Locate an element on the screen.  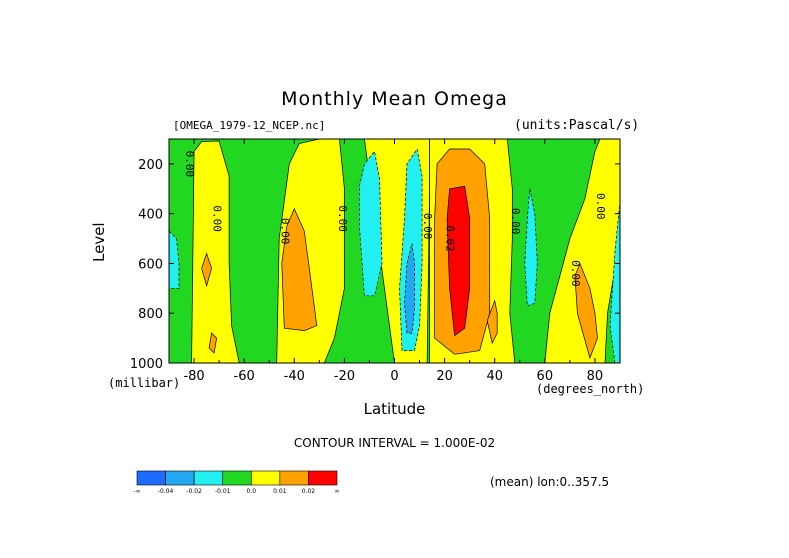
contour-label-8: 0.00 is located at coordinates (600, 206).